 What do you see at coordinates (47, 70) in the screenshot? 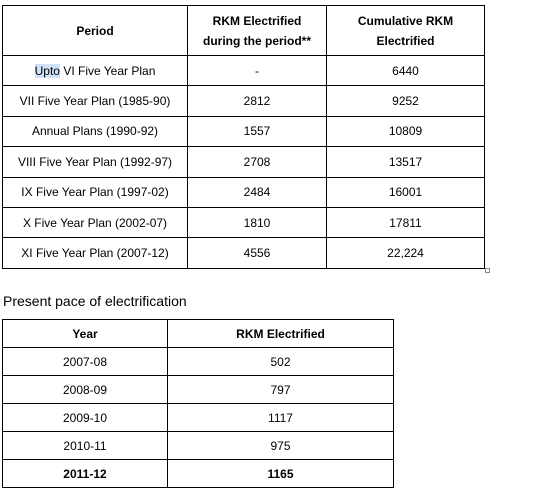
I see `selected-text: Upto` at bounding box center [47, 70].